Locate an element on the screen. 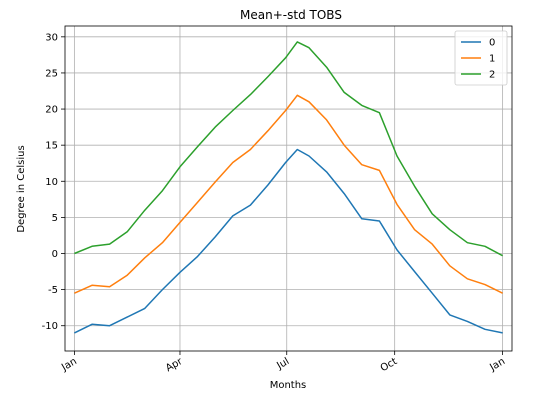  y-tick-label: 20 is located at coordinates (51, 110).